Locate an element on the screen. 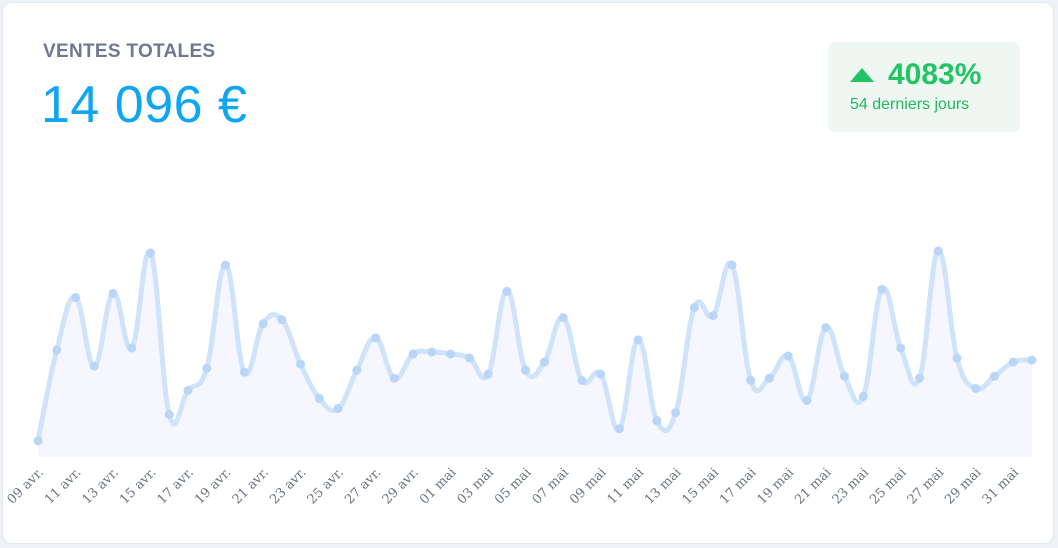 The height and width of the screenshot is (548, 1058). x-tick-label: 19 mai is located at coordinates (776, 486).